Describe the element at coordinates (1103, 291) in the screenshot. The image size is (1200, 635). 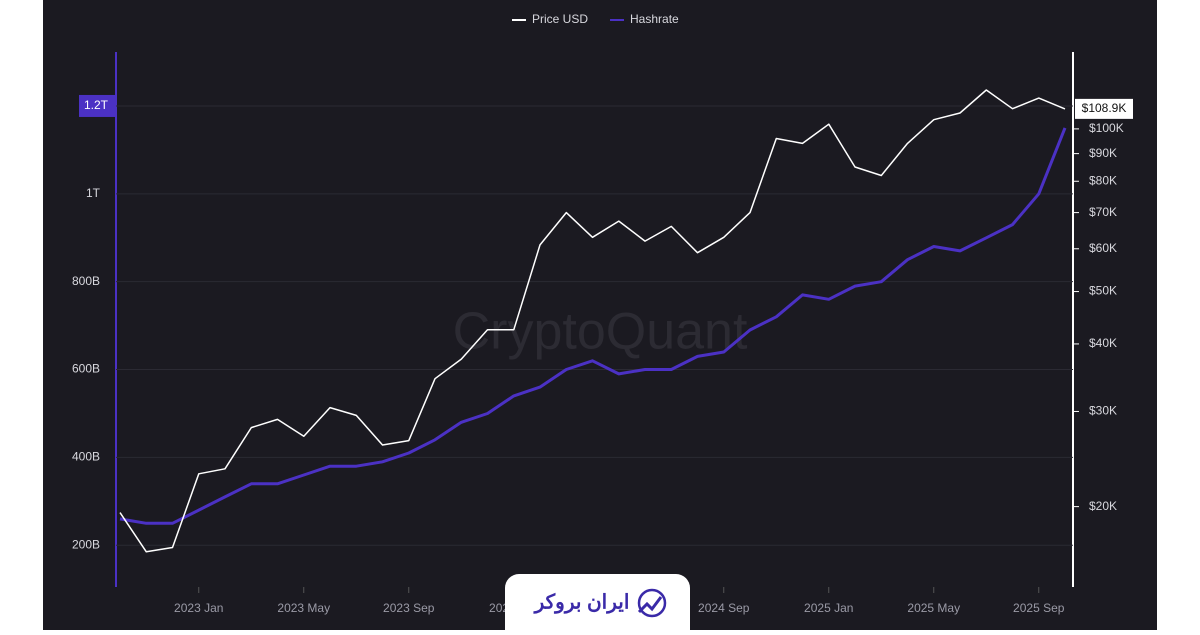
I see `y2-tick-label: $50K` at that location.